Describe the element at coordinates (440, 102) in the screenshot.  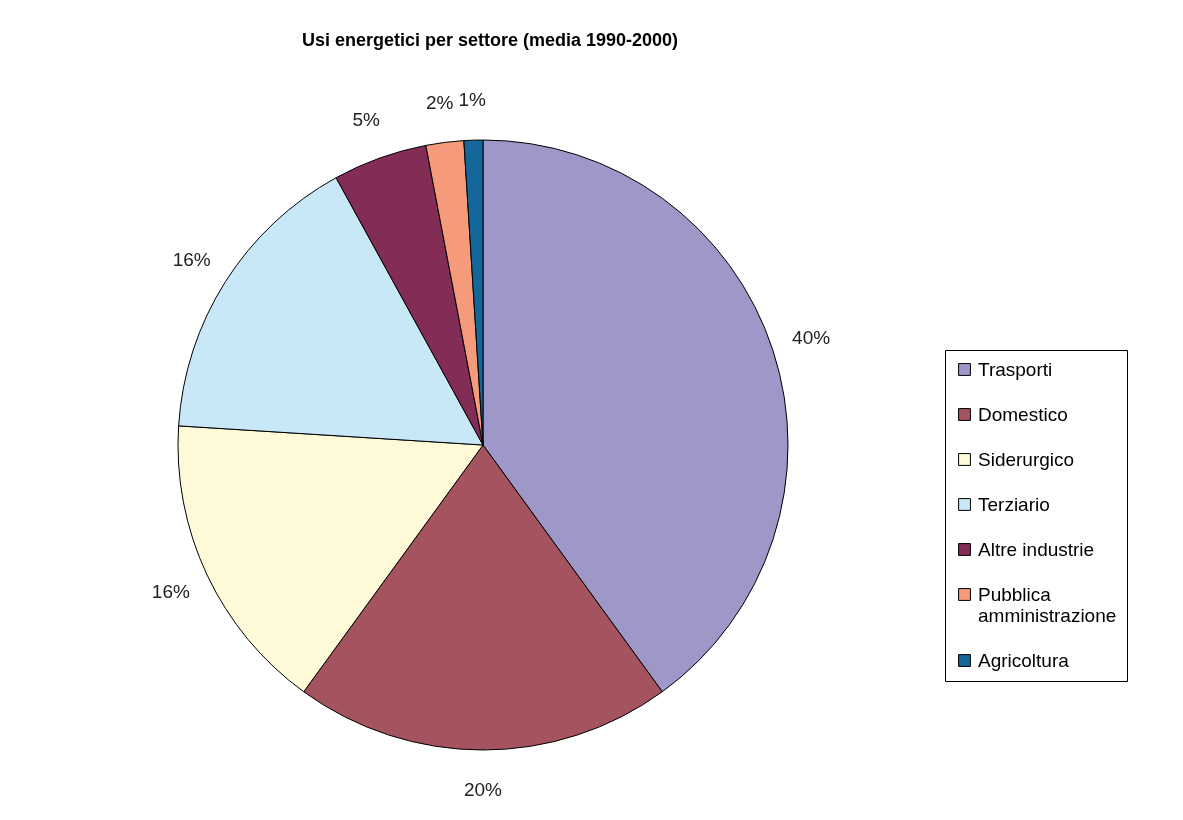
I see `data-label: 2%` at that location.